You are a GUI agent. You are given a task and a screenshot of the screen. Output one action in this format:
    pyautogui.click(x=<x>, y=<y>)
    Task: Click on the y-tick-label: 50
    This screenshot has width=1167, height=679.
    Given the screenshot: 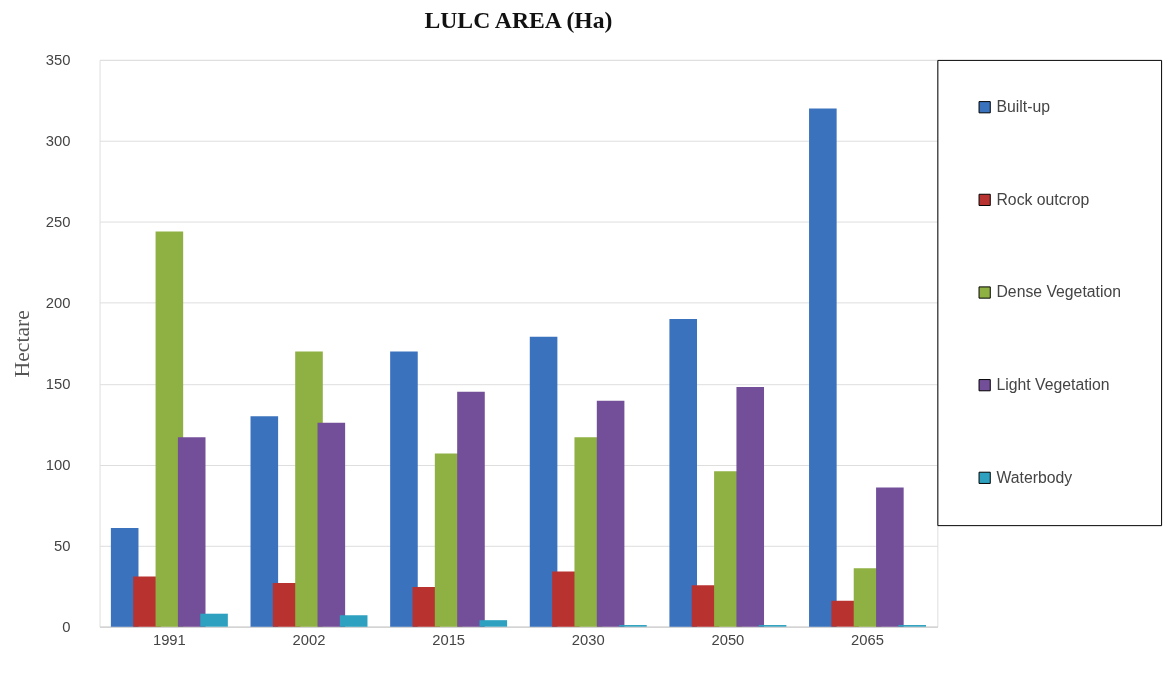 What is the action you would take?
    pyautogui.click(x=62, y=546)
    